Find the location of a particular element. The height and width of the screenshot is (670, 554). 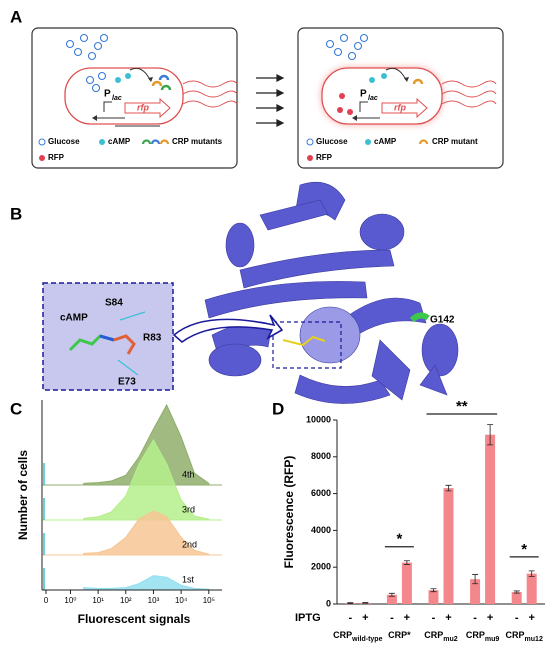

x-tick-label: 10³ is located at coordinates (154, 600).